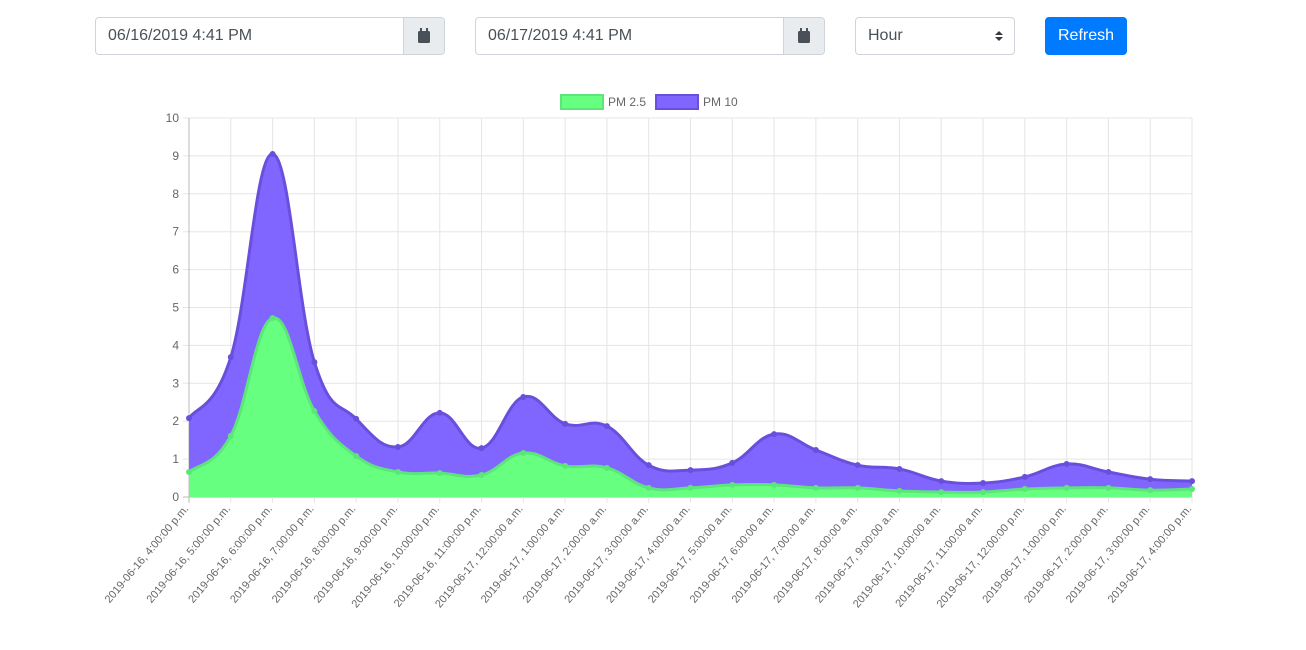  What do you see at coordinates (272, 554) in the screenshot?
I see `x-tick-label: 2019-06-16, 7:00:00 p.m.` at bounding box center [272, 554].